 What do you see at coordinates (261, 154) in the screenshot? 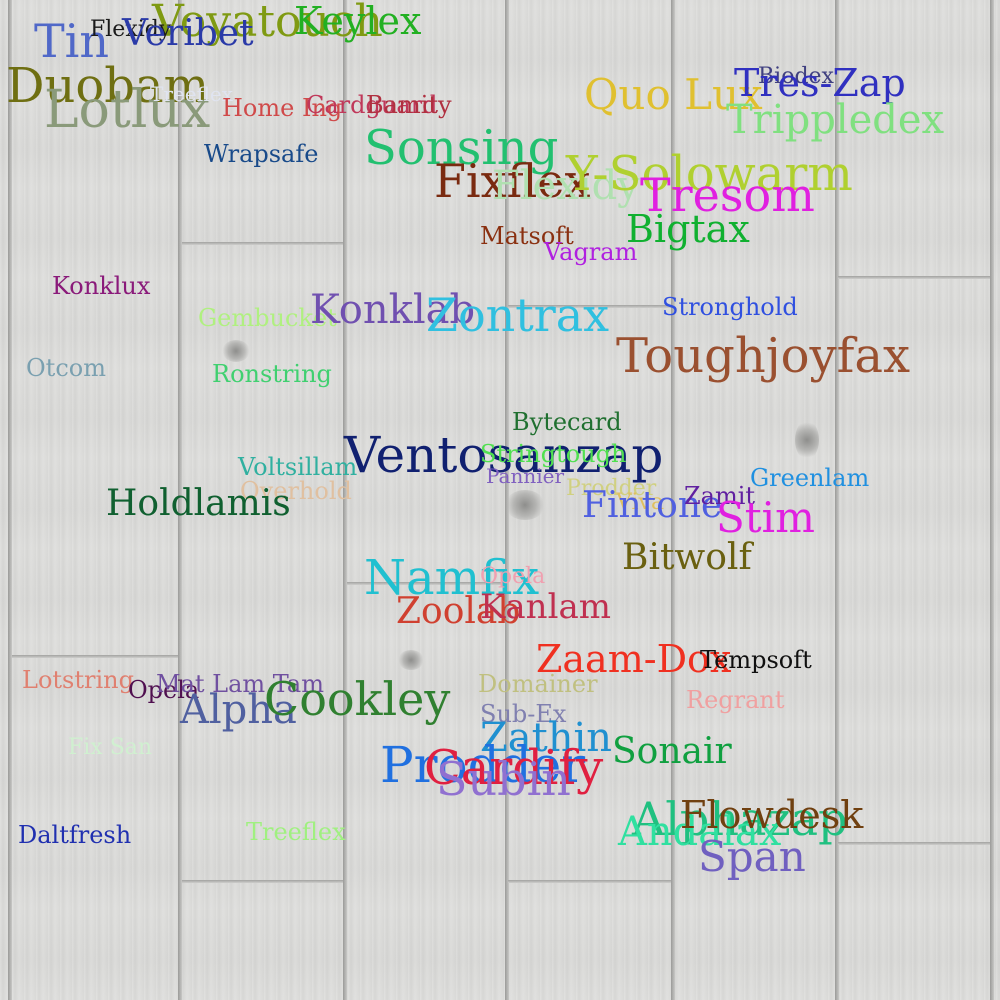
I see `word: Wrapsafe` at bounding box center [261, 154].